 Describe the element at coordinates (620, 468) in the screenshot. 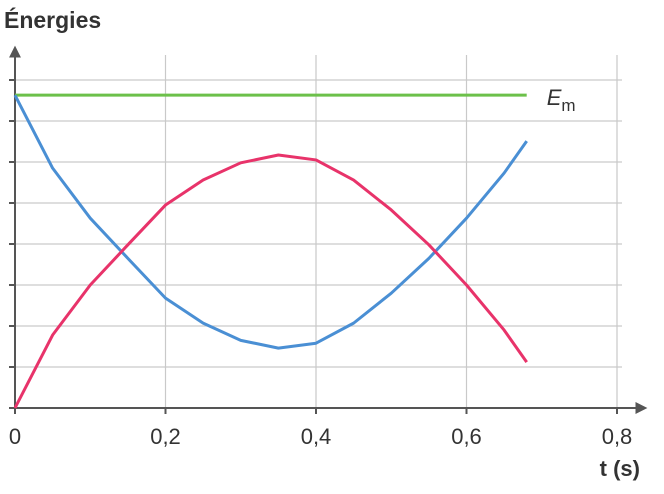

I see `x-axis-label: t (s)` at that location.